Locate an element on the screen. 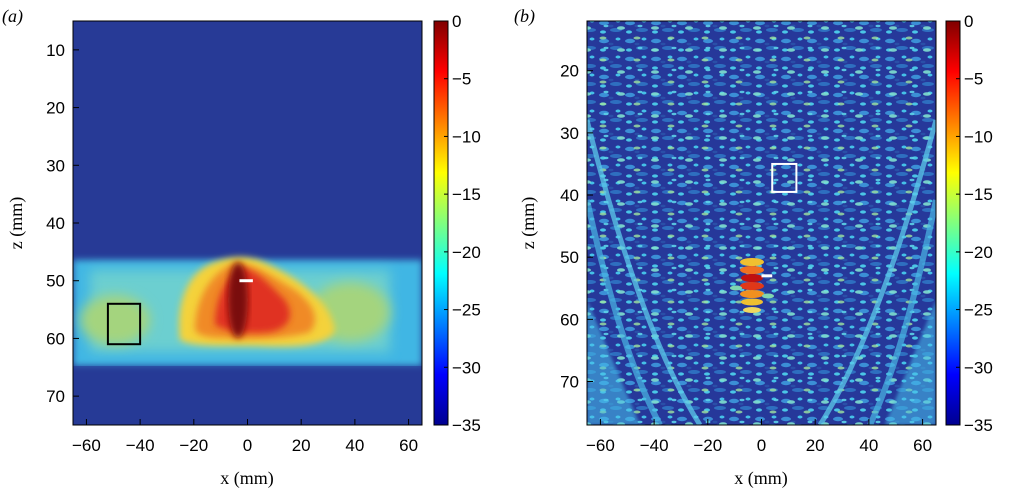 Image resolution: width=1018 pixels, height=497 pixels. panel-b-corner-left is located at coordinates (613, 362).